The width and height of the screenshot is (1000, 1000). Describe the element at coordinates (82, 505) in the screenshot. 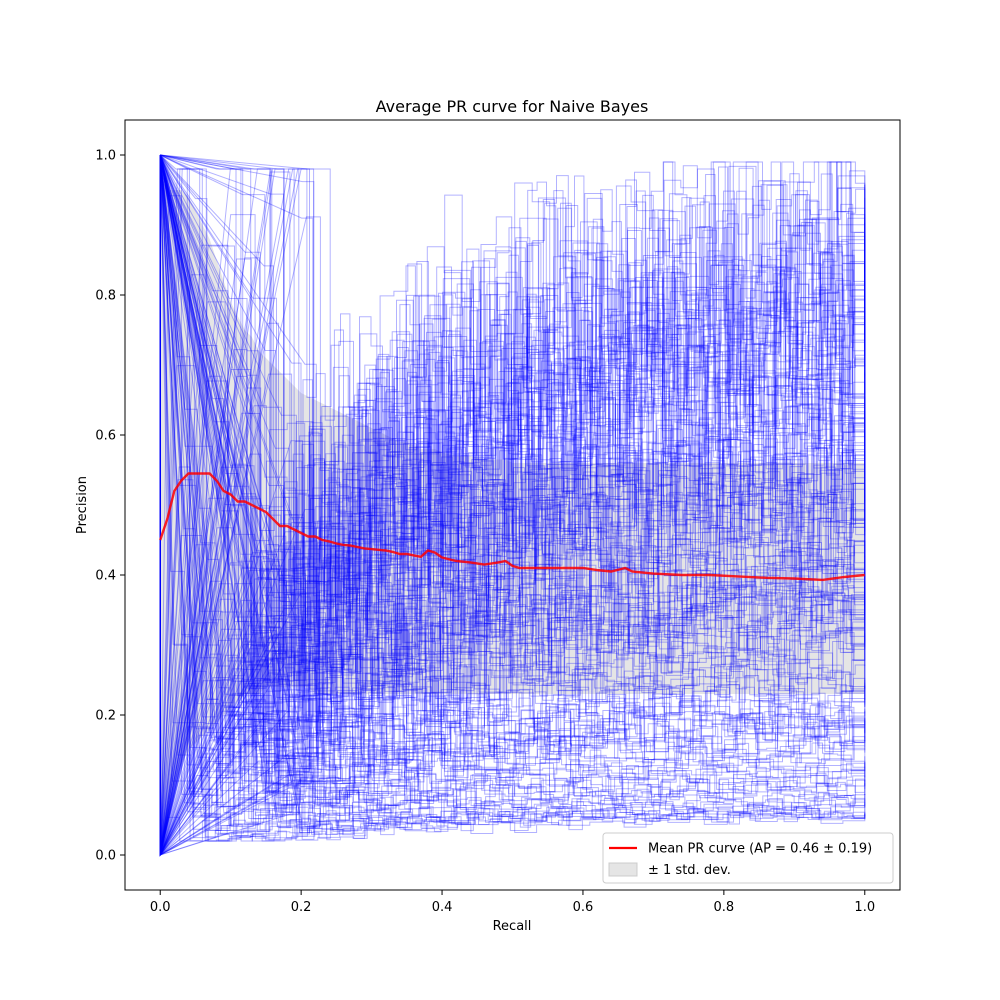

I see `y-axis-label: Precision` at that location.